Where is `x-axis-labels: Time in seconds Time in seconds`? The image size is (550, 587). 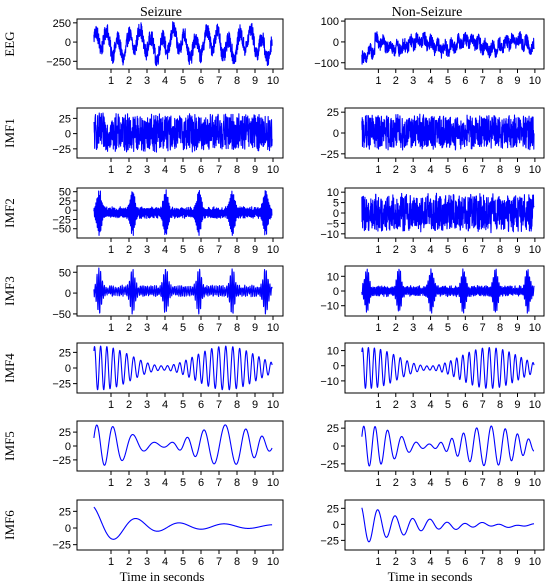
x-axis-labels: Time in seconds Time in seconds is located at coordinates (296, 576).